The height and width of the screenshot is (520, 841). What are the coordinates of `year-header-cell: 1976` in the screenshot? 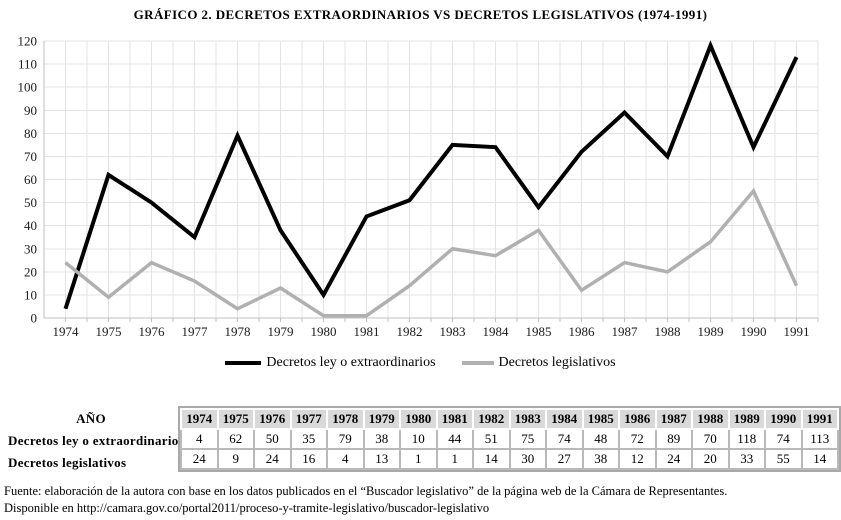 It's located at (272, 419).